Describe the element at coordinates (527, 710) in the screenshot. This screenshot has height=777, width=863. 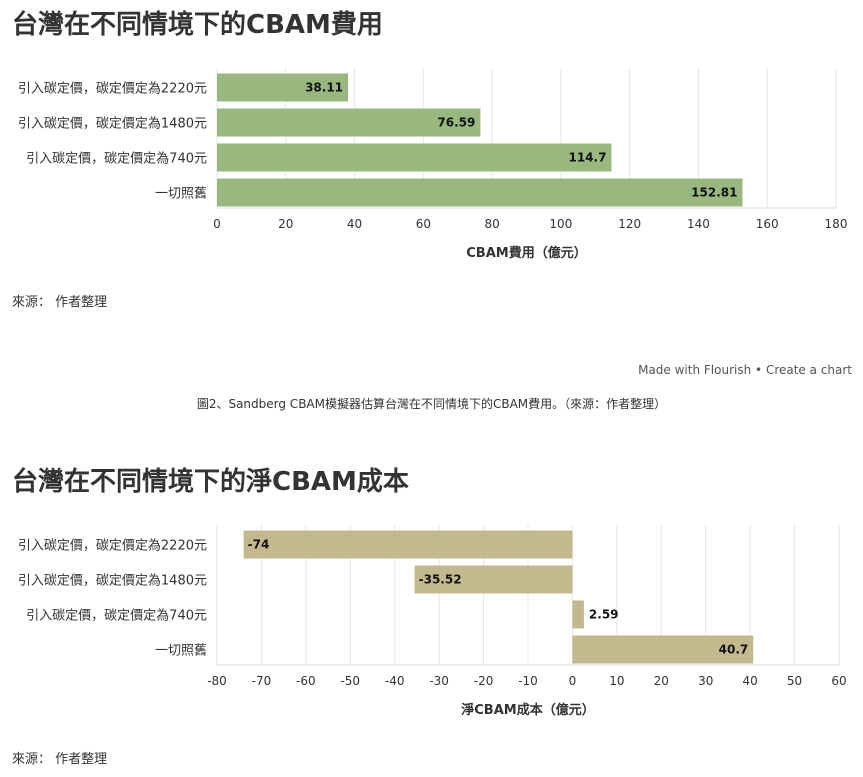
I see `x-axis-title: 淨CBAM成本（億元）` at that location.